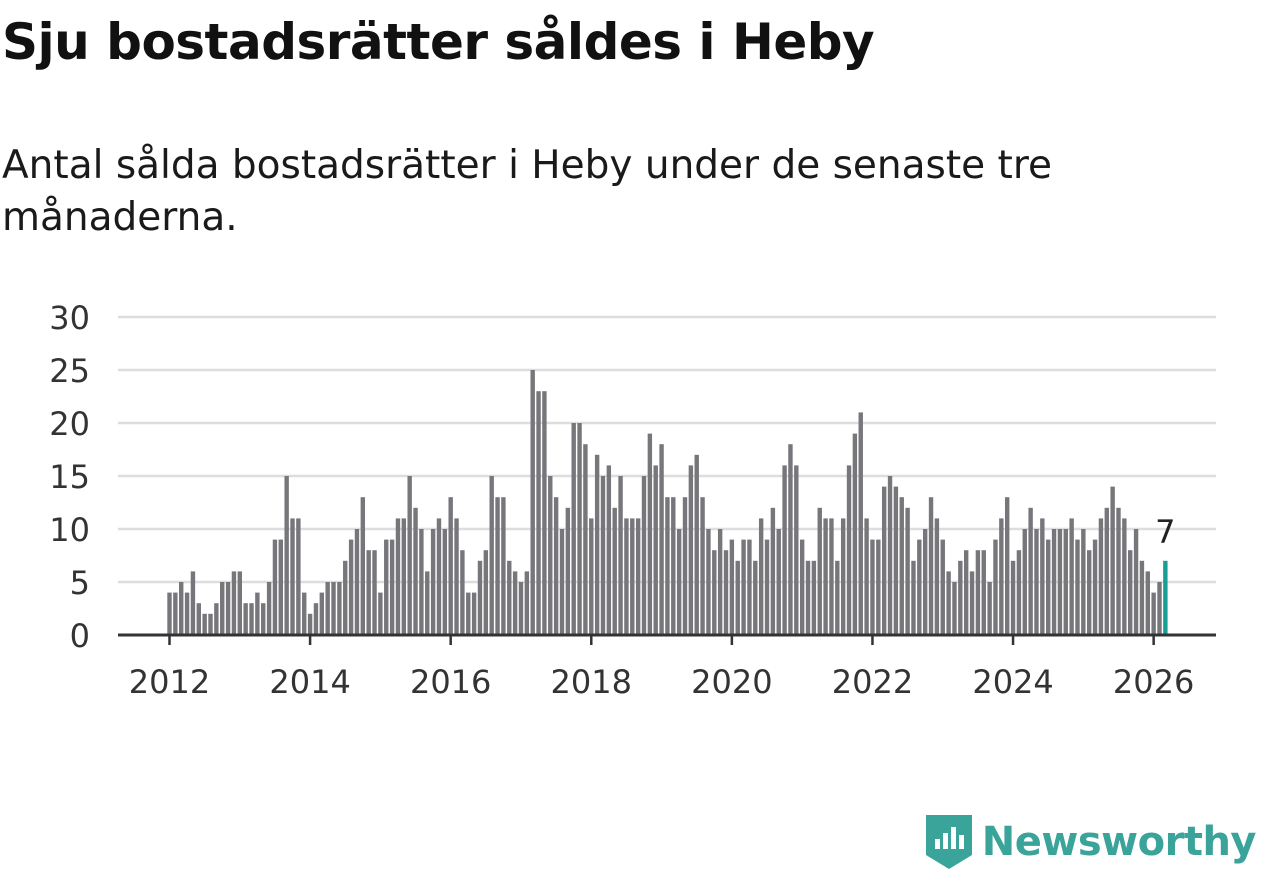 This screenshot has height=879, width=1262. What do you see at coordinates (1165, 532) in the screenshot?
I see `annotations: 7` at bounding box center [1165, 532].